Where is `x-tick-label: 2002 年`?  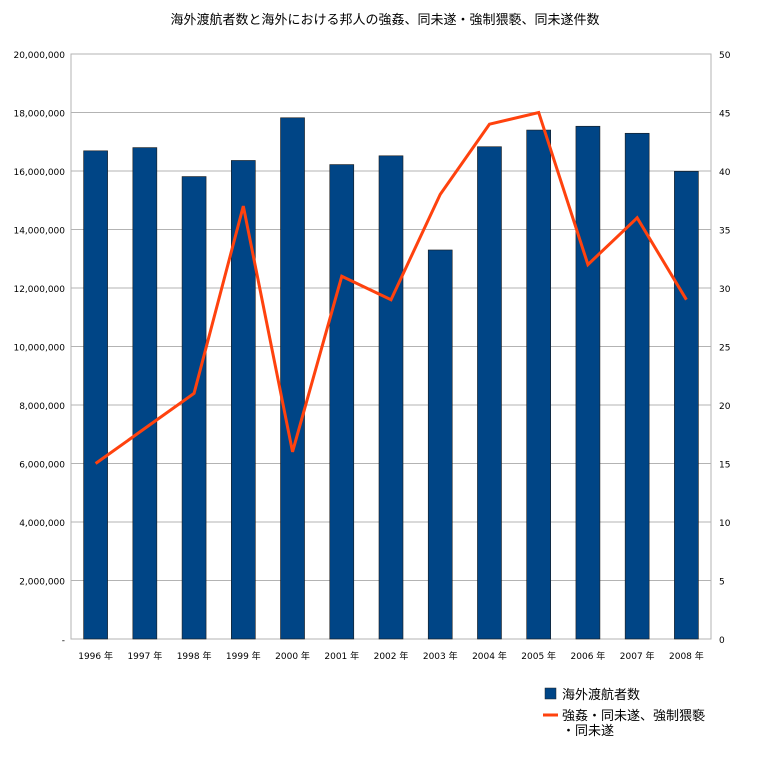 x-tick-label: 2002 年 is located at coordinates (391, 656).